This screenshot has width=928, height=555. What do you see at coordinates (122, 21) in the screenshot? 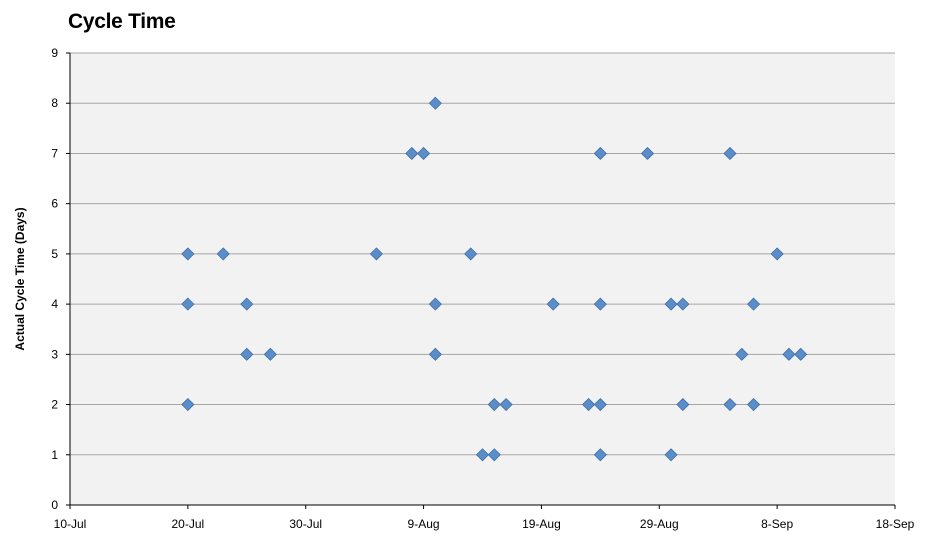
I see `chart-title: Cycle Time` at bounding box center [122, 21].